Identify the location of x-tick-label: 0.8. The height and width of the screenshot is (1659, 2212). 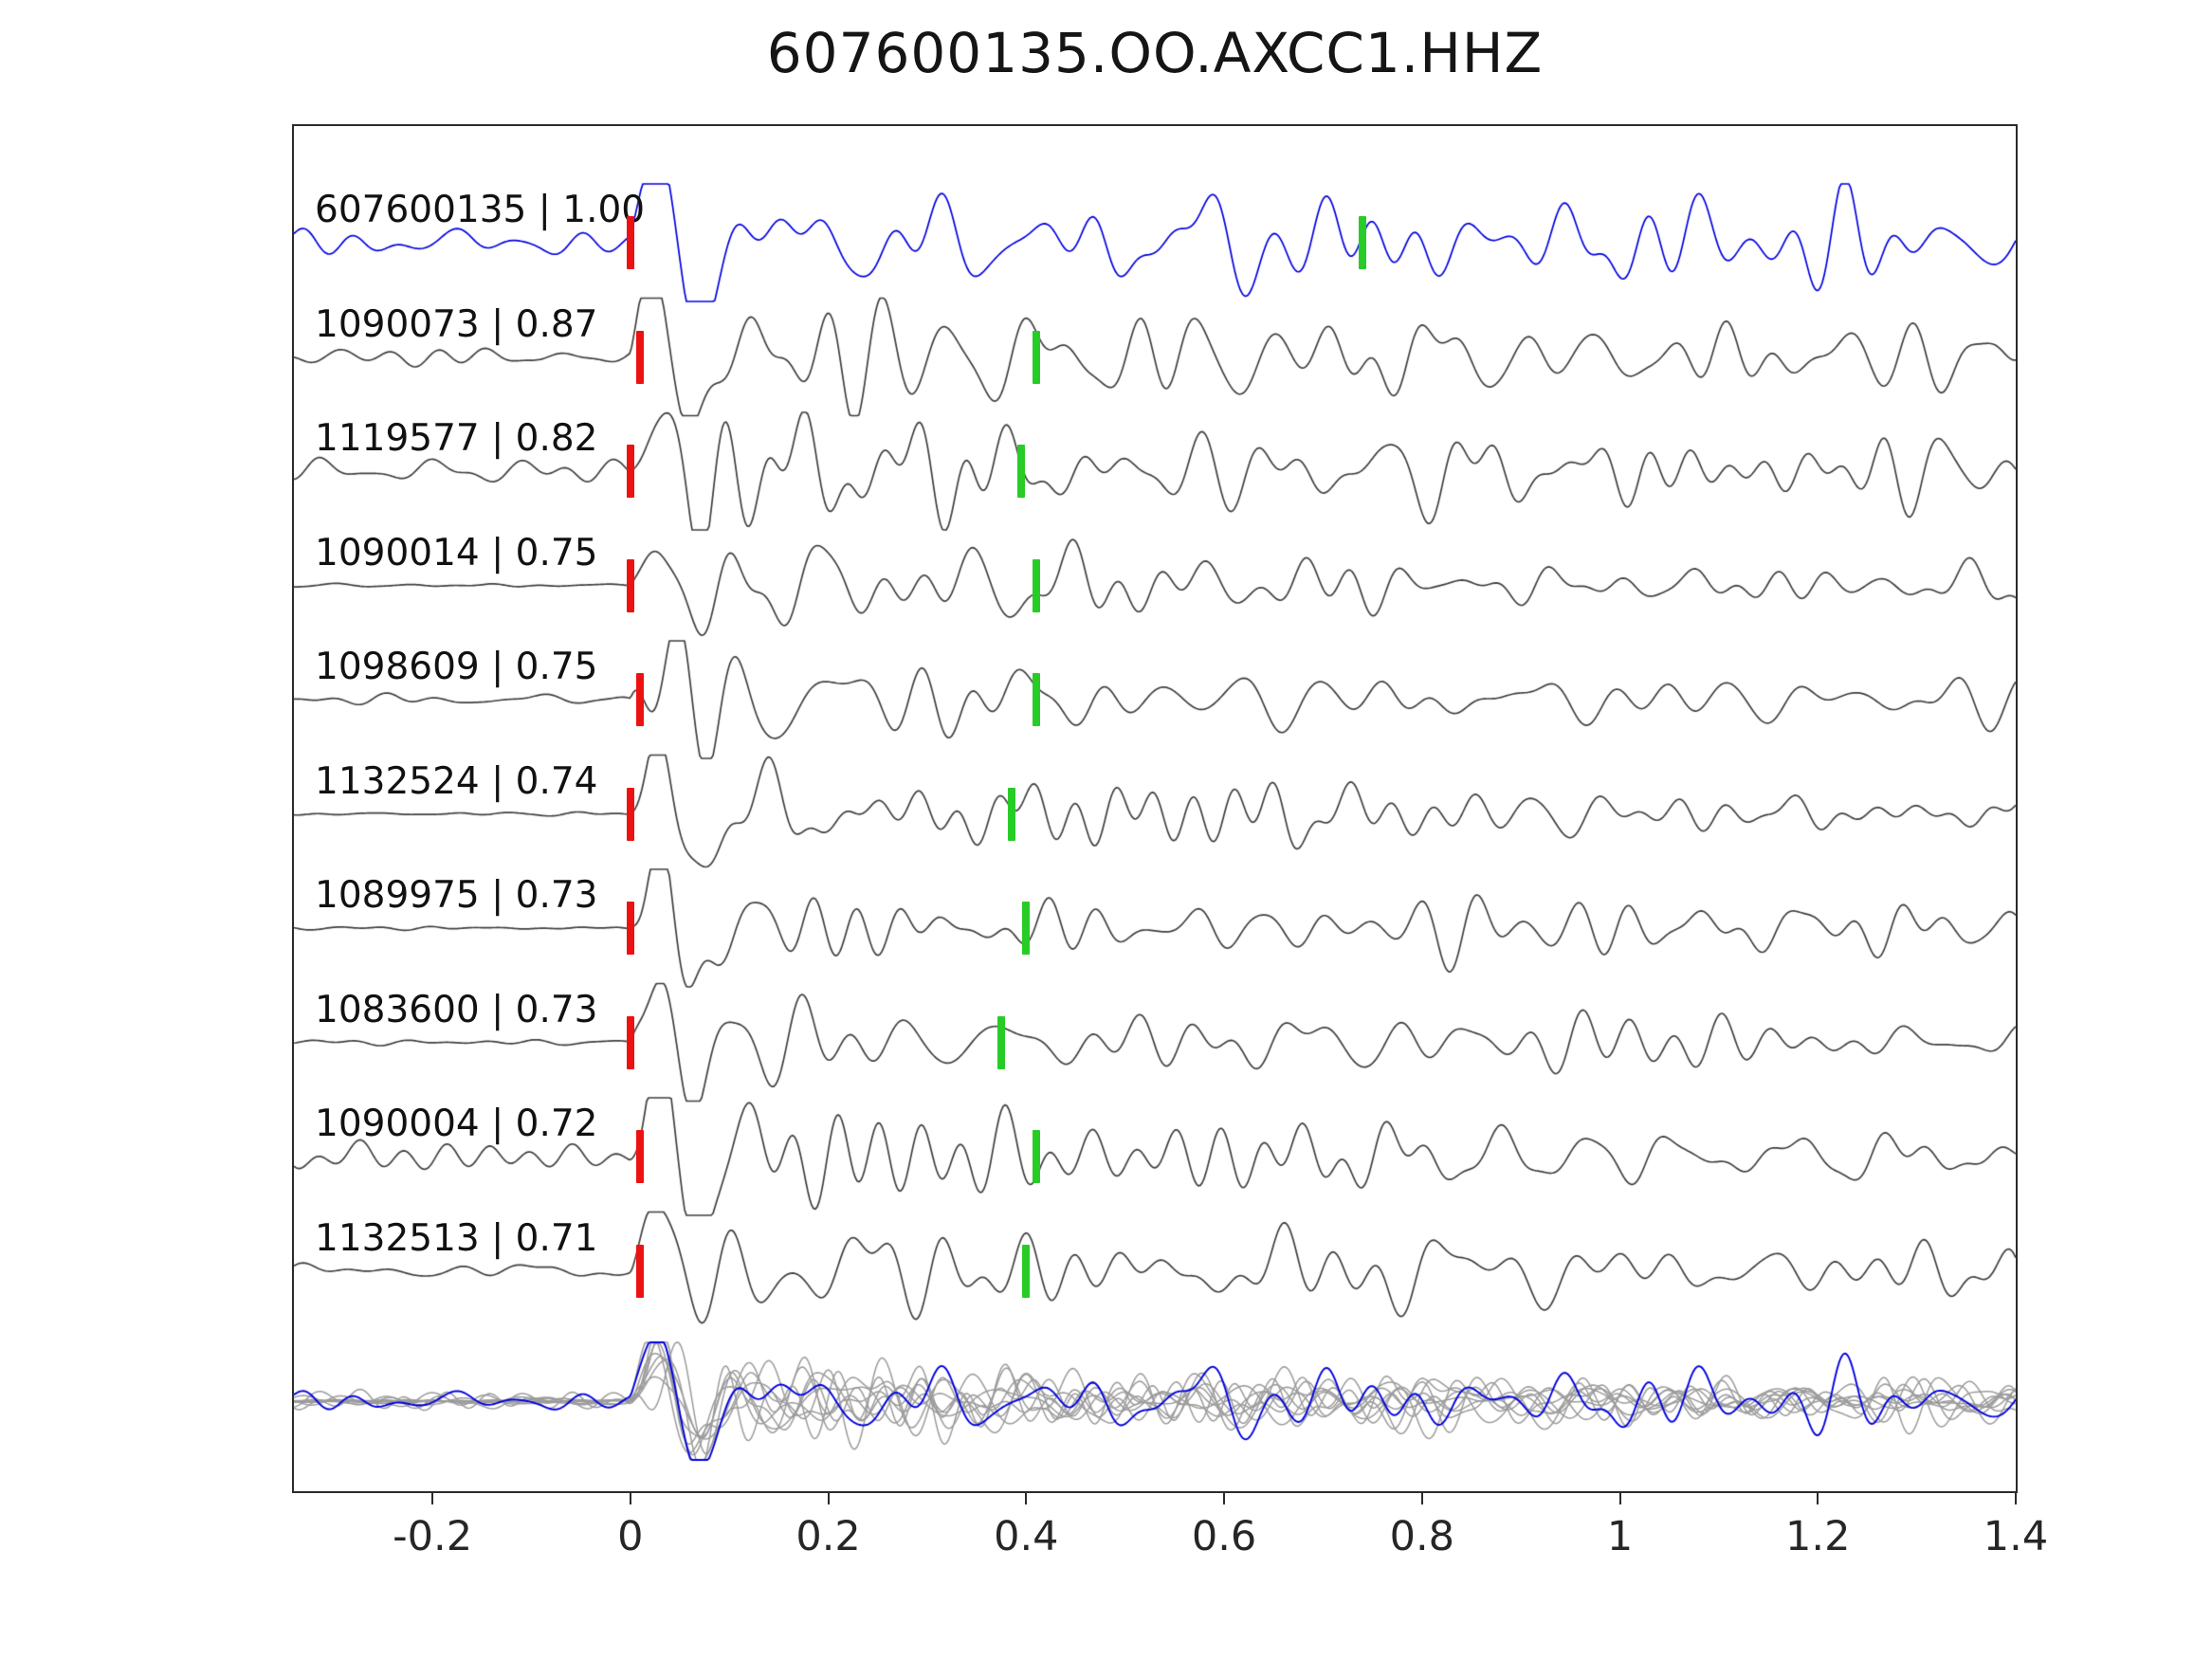
(1421, 1536).